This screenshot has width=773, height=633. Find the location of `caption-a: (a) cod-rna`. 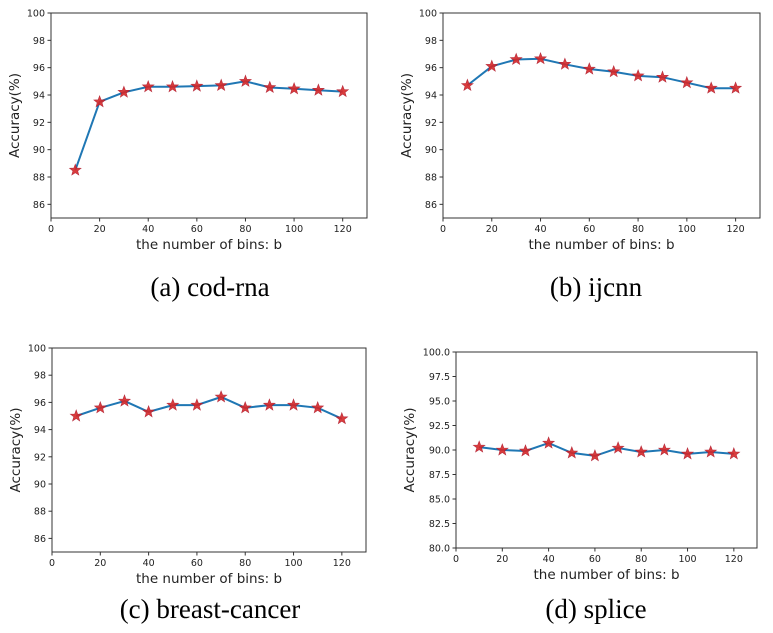

caption-a: (a) cod-rna is located at coordinates (210, 287).